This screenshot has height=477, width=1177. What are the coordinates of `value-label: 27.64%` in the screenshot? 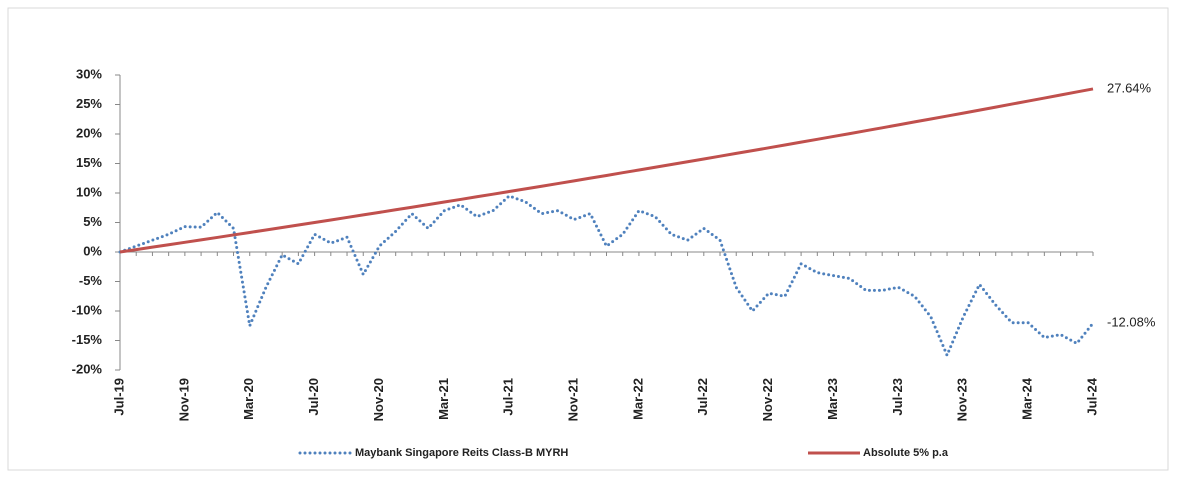 It's located at (1129, 87).